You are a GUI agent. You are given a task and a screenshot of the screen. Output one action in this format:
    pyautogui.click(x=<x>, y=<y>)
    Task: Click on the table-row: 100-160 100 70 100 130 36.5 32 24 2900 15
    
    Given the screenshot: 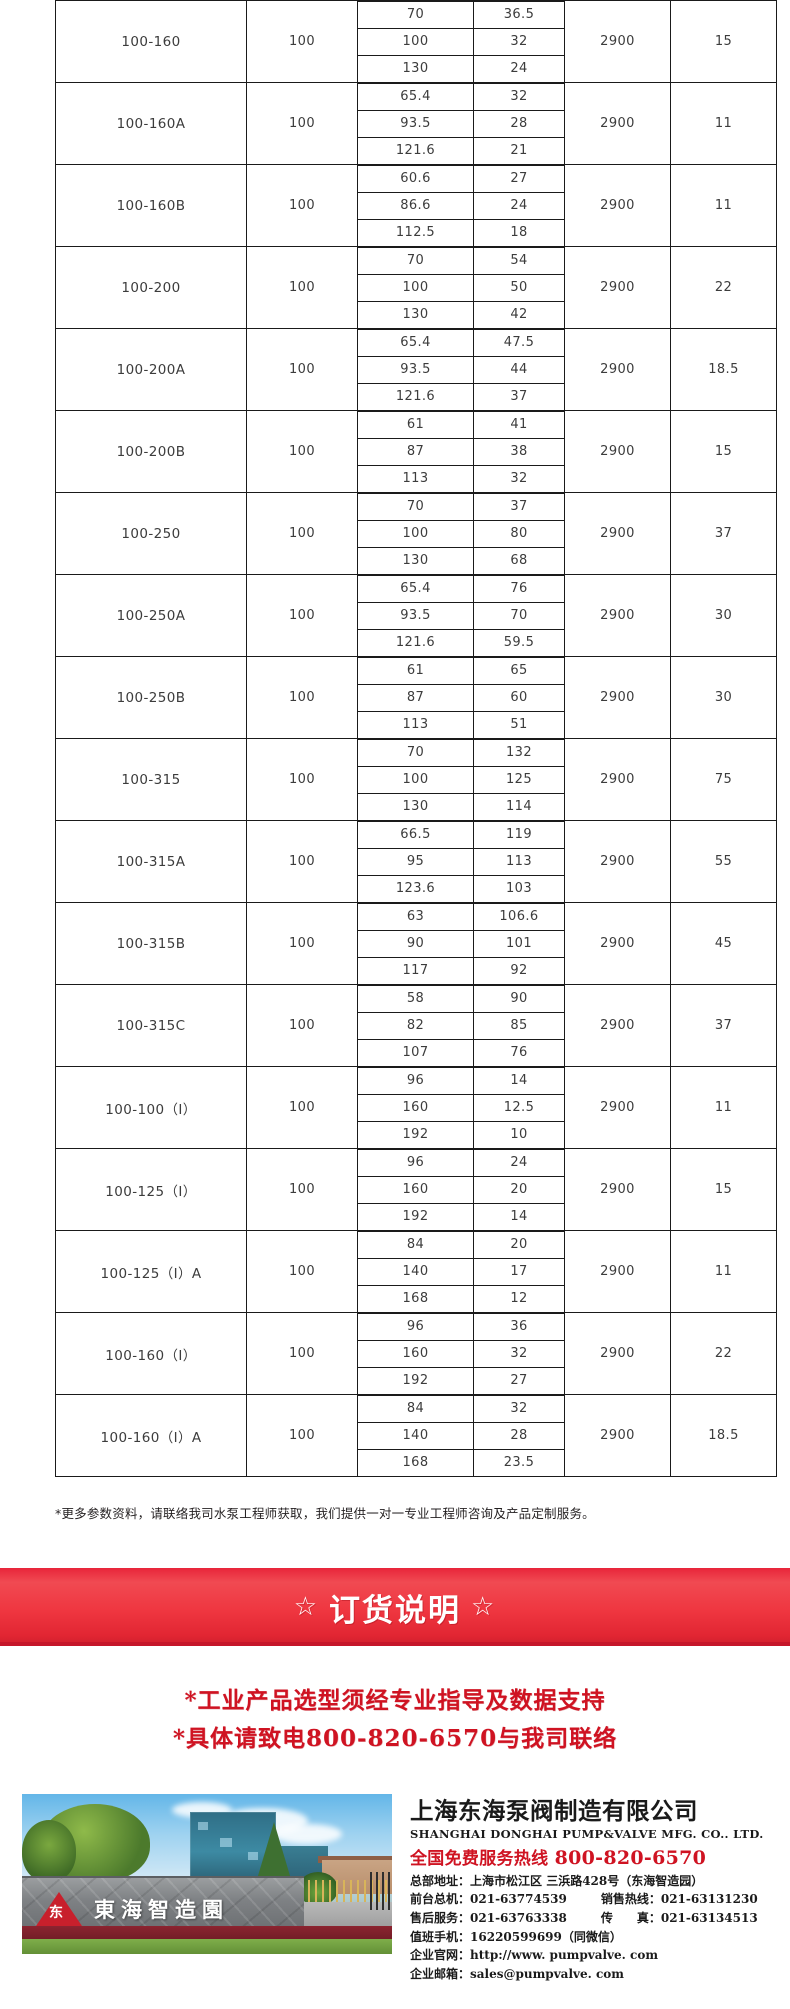 What is the action you would take?
    pyautogui.click(x=416, y=41)
    